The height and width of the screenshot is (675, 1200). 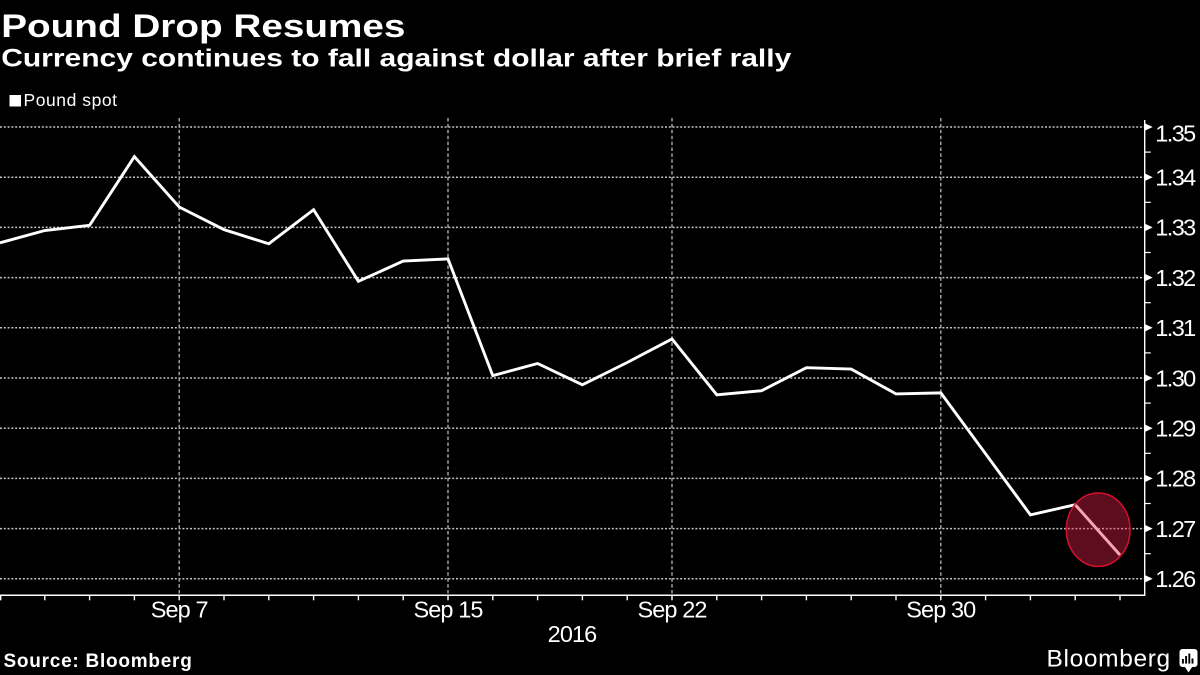 What do you see at coordinates (1175, 378) in the screenshot?
I see `svg-text: 1.30` at bounding box center [1175, 378].